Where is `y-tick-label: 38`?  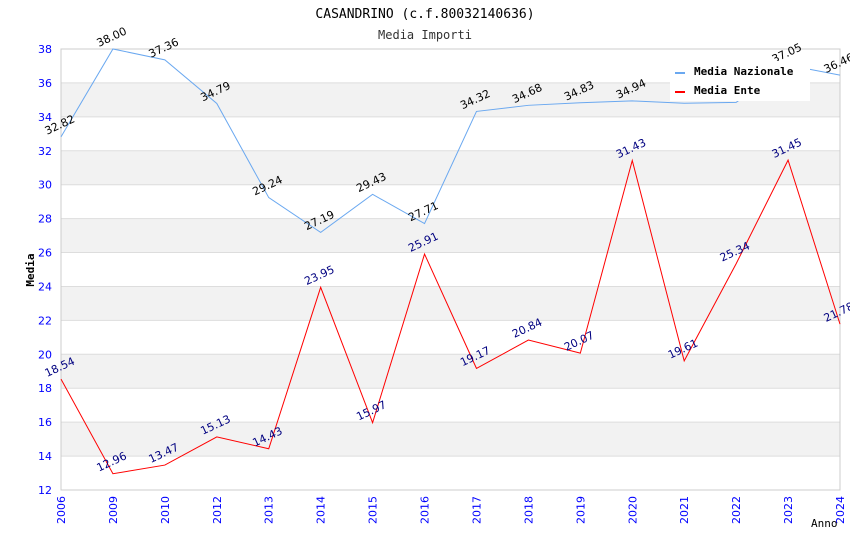
y-tick-label: 38 is located at coordinates (45, 49).